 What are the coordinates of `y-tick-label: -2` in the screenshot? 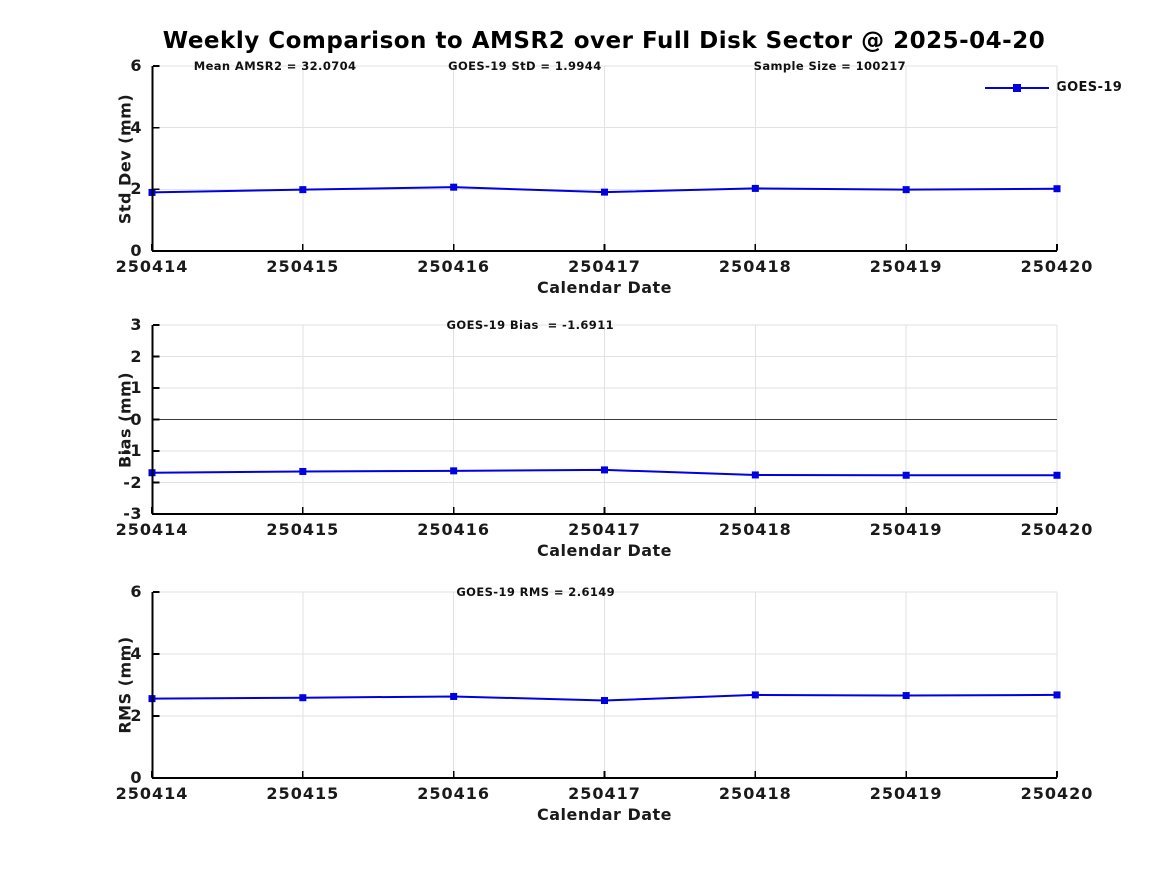 It's located at (132, 482).